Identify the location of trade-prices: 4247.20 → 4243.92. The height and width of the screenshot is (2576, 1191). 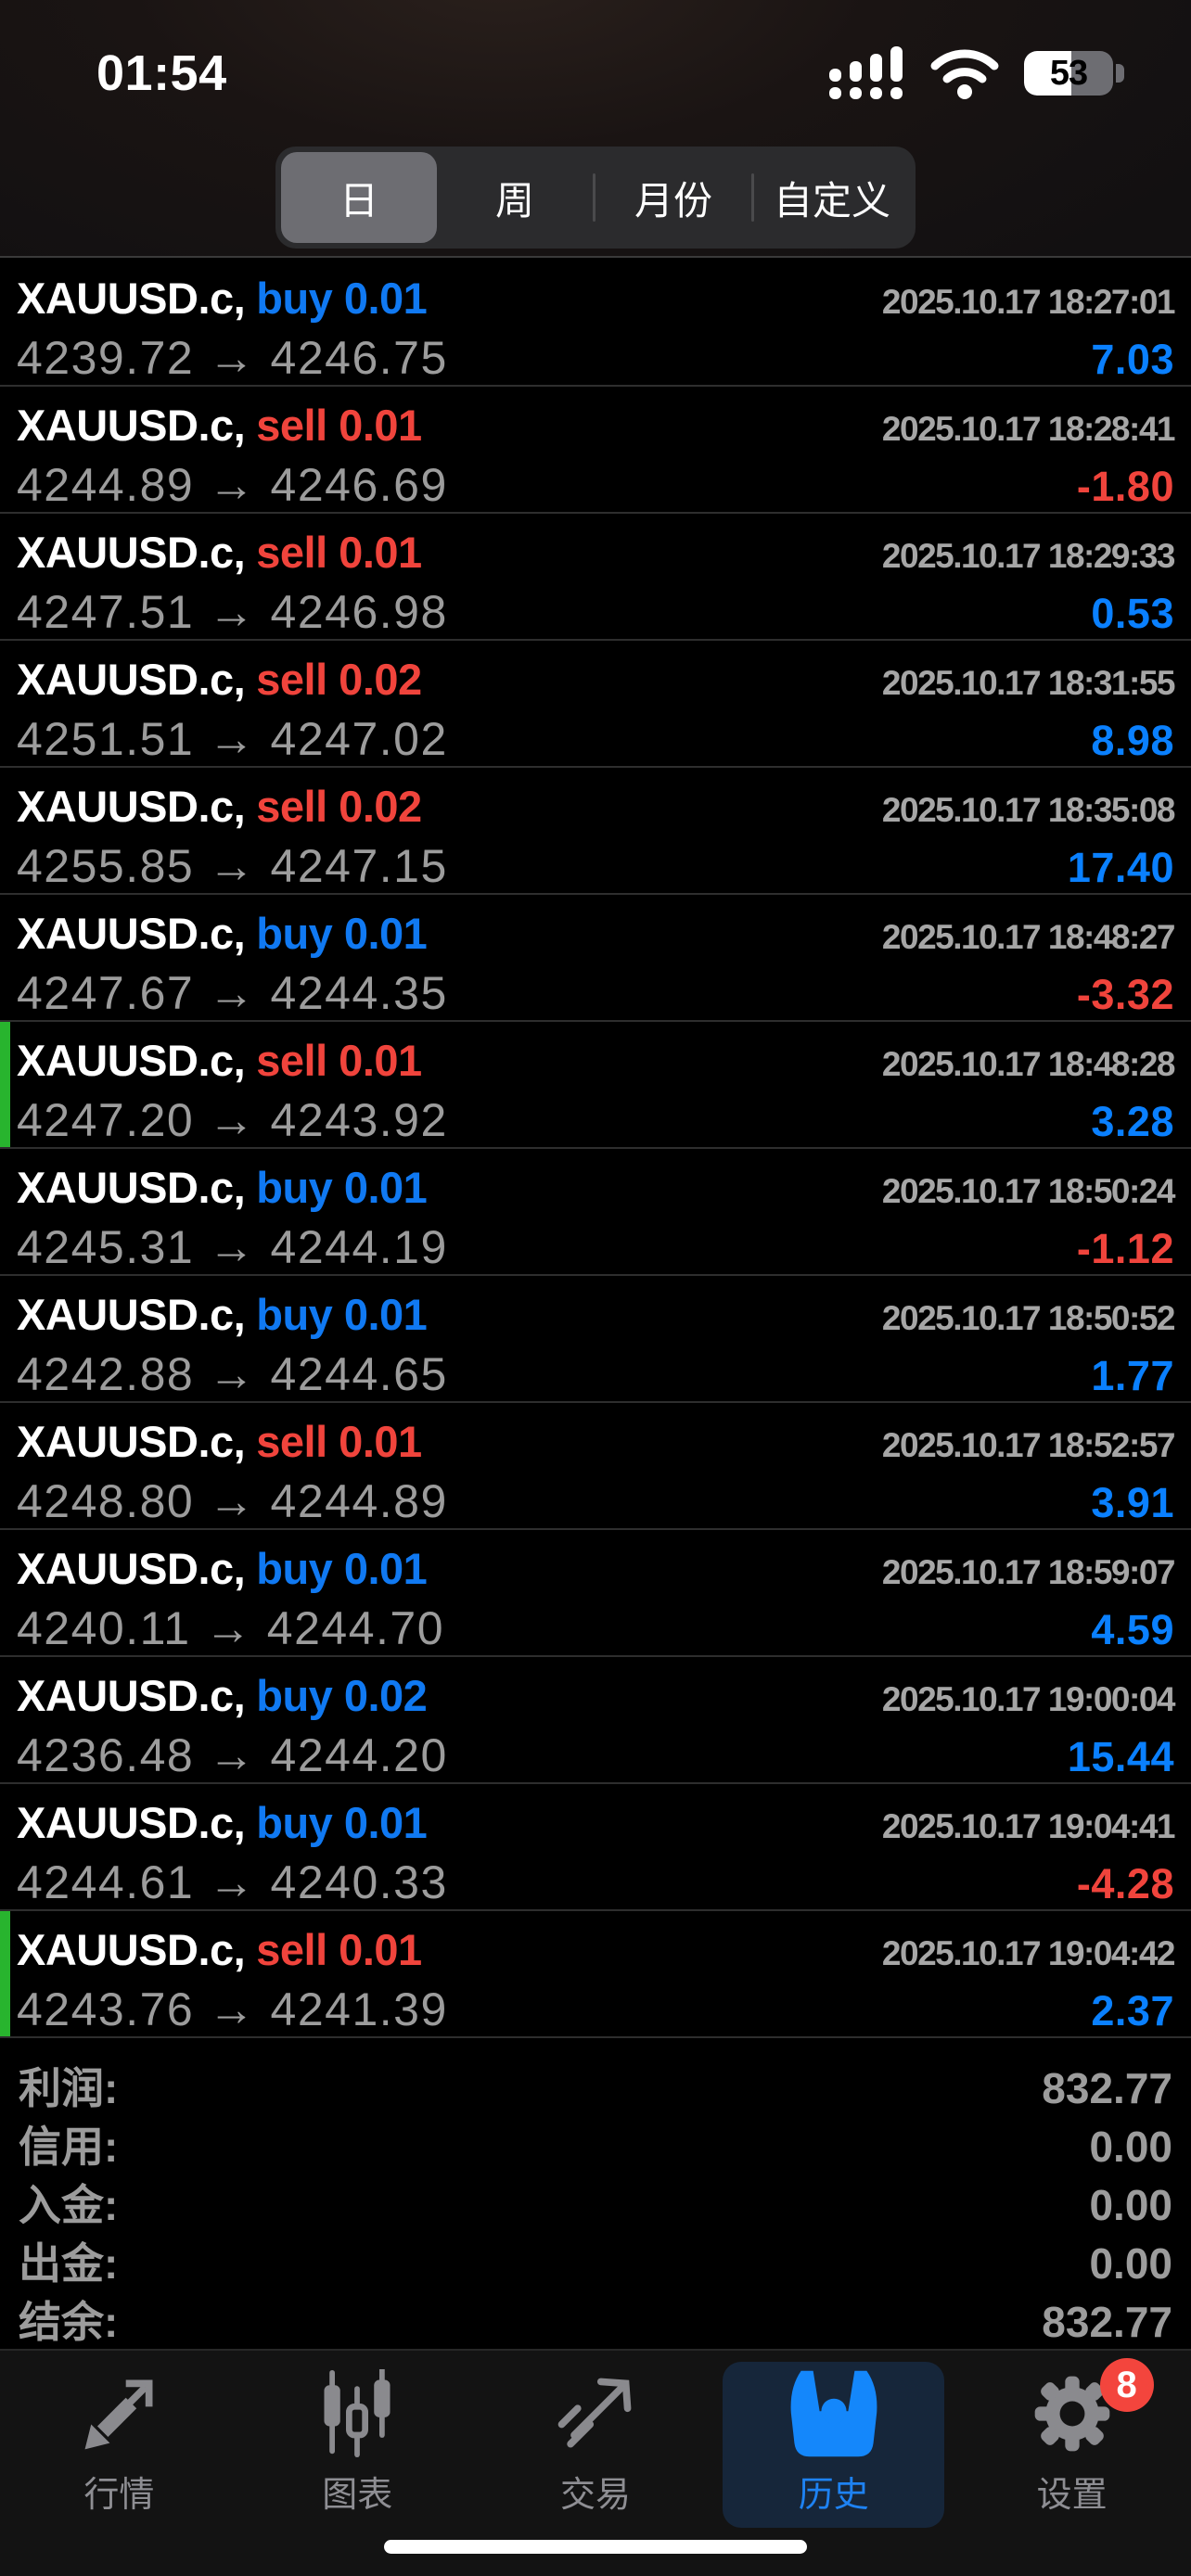
(232, 1120).